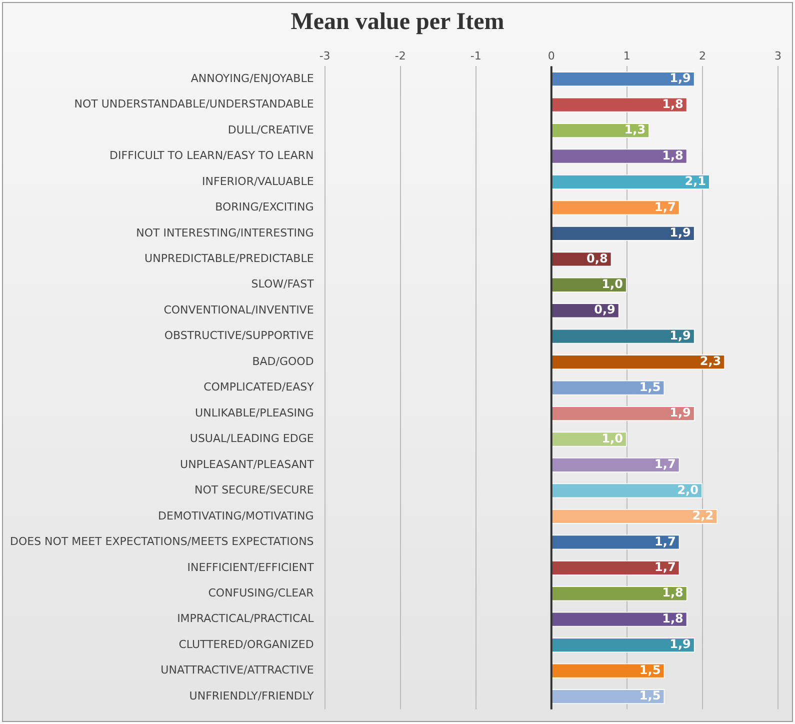 The image size is (795, 724). Describe the element at coordinates (703, 515) in the screenshot. I see `data-label: 2,2` at that location.